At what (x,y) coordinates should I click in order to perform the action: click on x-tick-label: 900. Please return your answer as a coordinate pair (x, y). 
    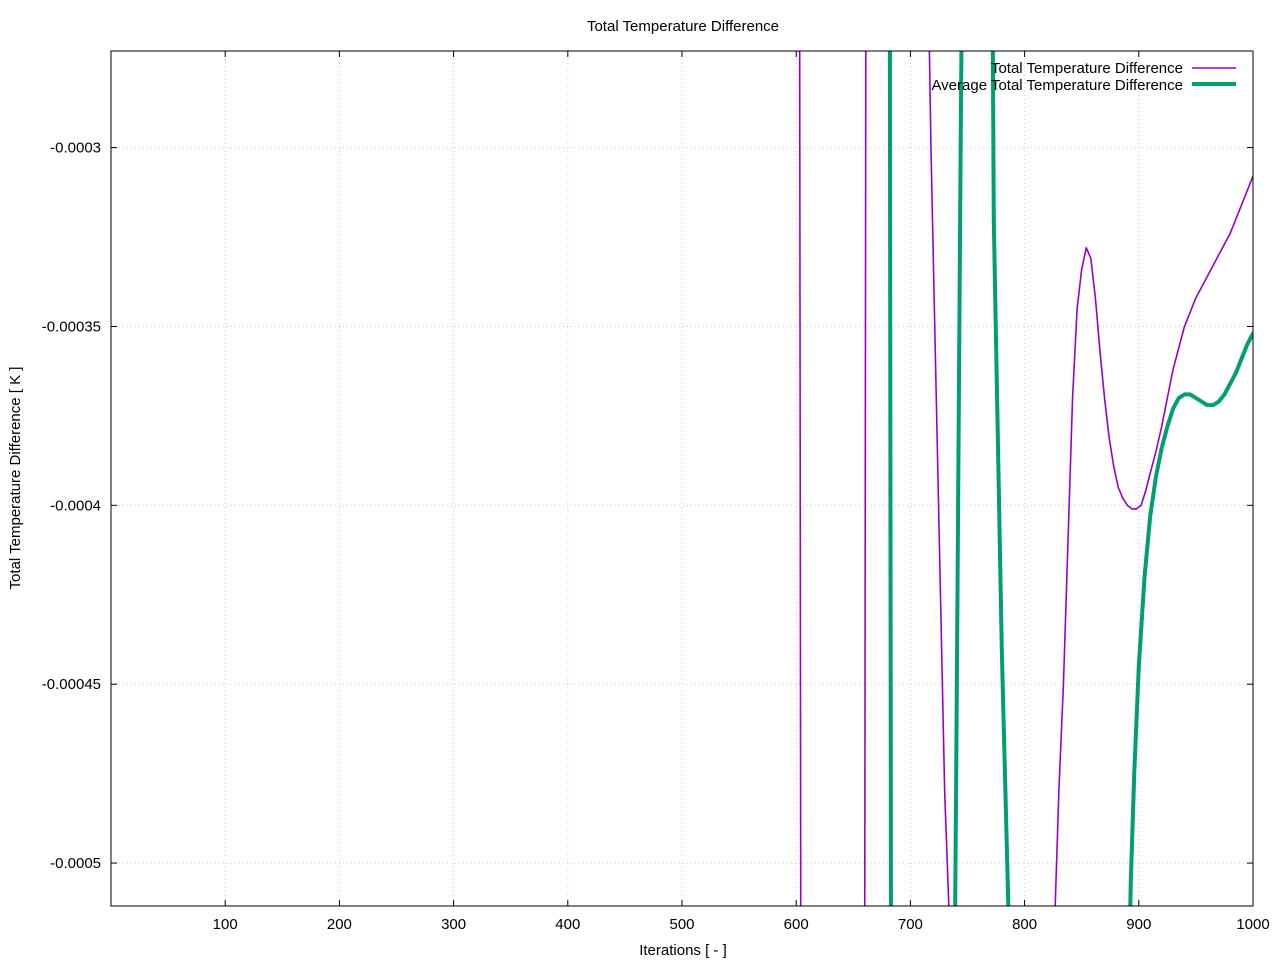
    Looking at the image, I should click on (1138, 924).